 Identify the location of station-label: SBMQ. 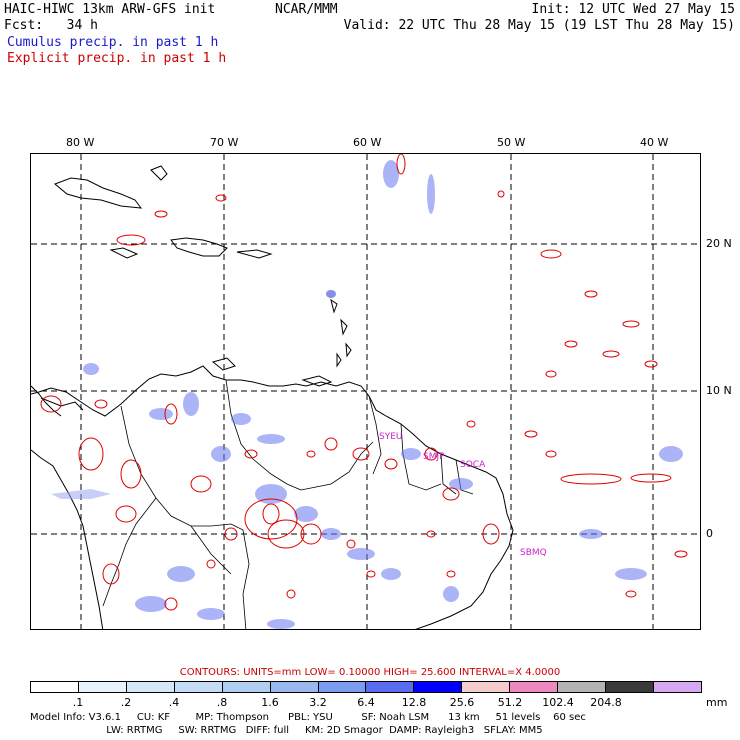
(533, 553).